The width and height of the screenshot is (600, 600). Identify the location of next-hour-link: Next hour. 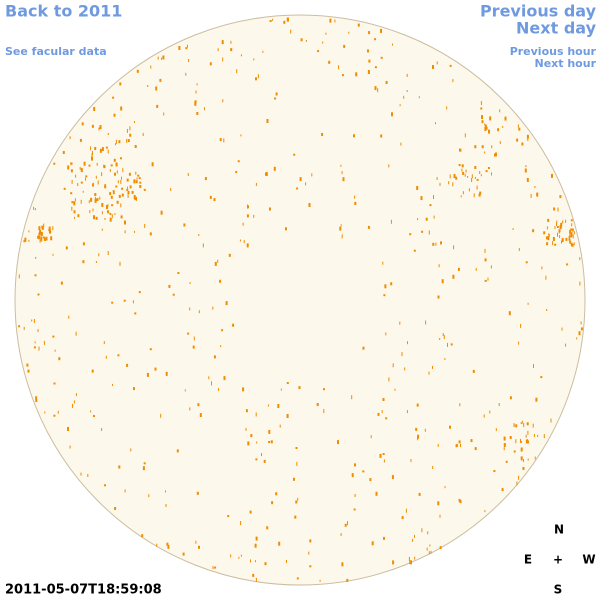
(566, 63).